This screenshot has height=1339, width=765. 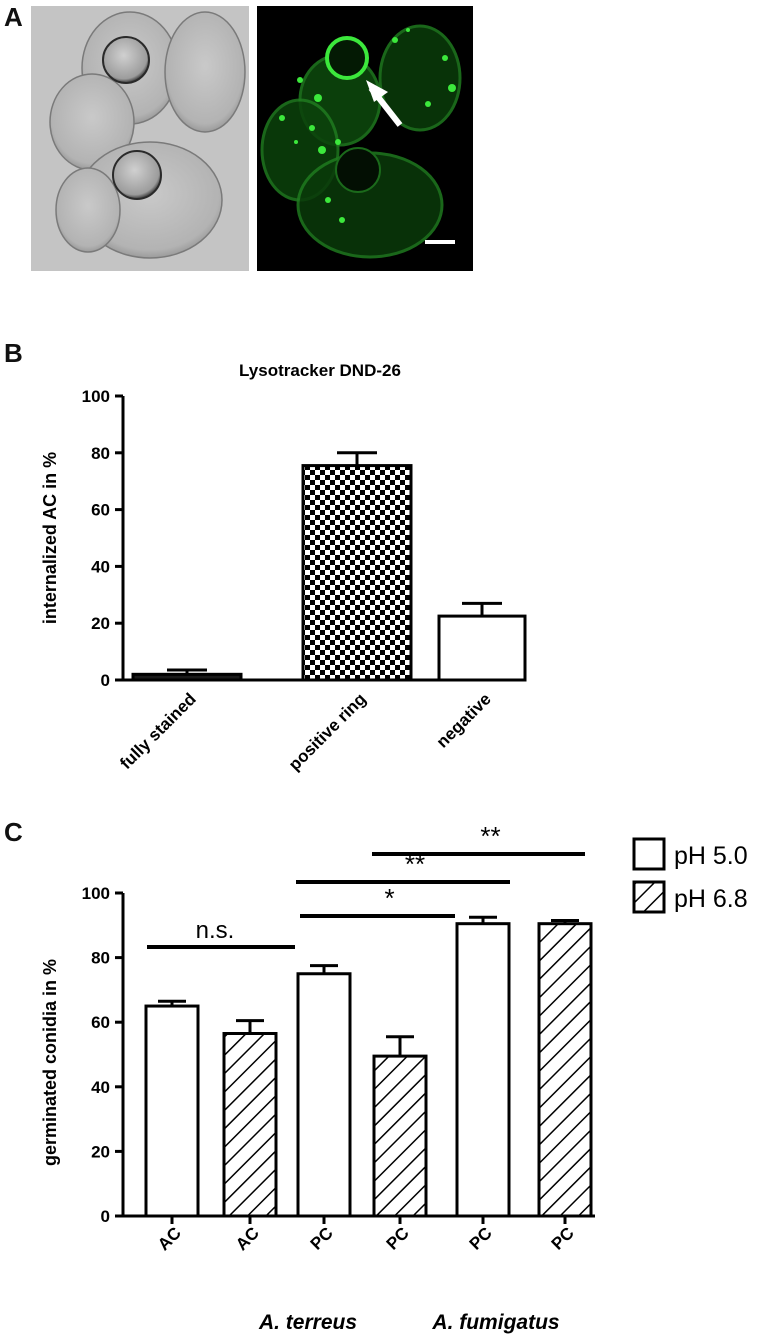 What do you see at coordinates (327, 731) in the screenshot?
I see `chart-b-x-tick-label: positive ring` at bounding box center [327, 731].